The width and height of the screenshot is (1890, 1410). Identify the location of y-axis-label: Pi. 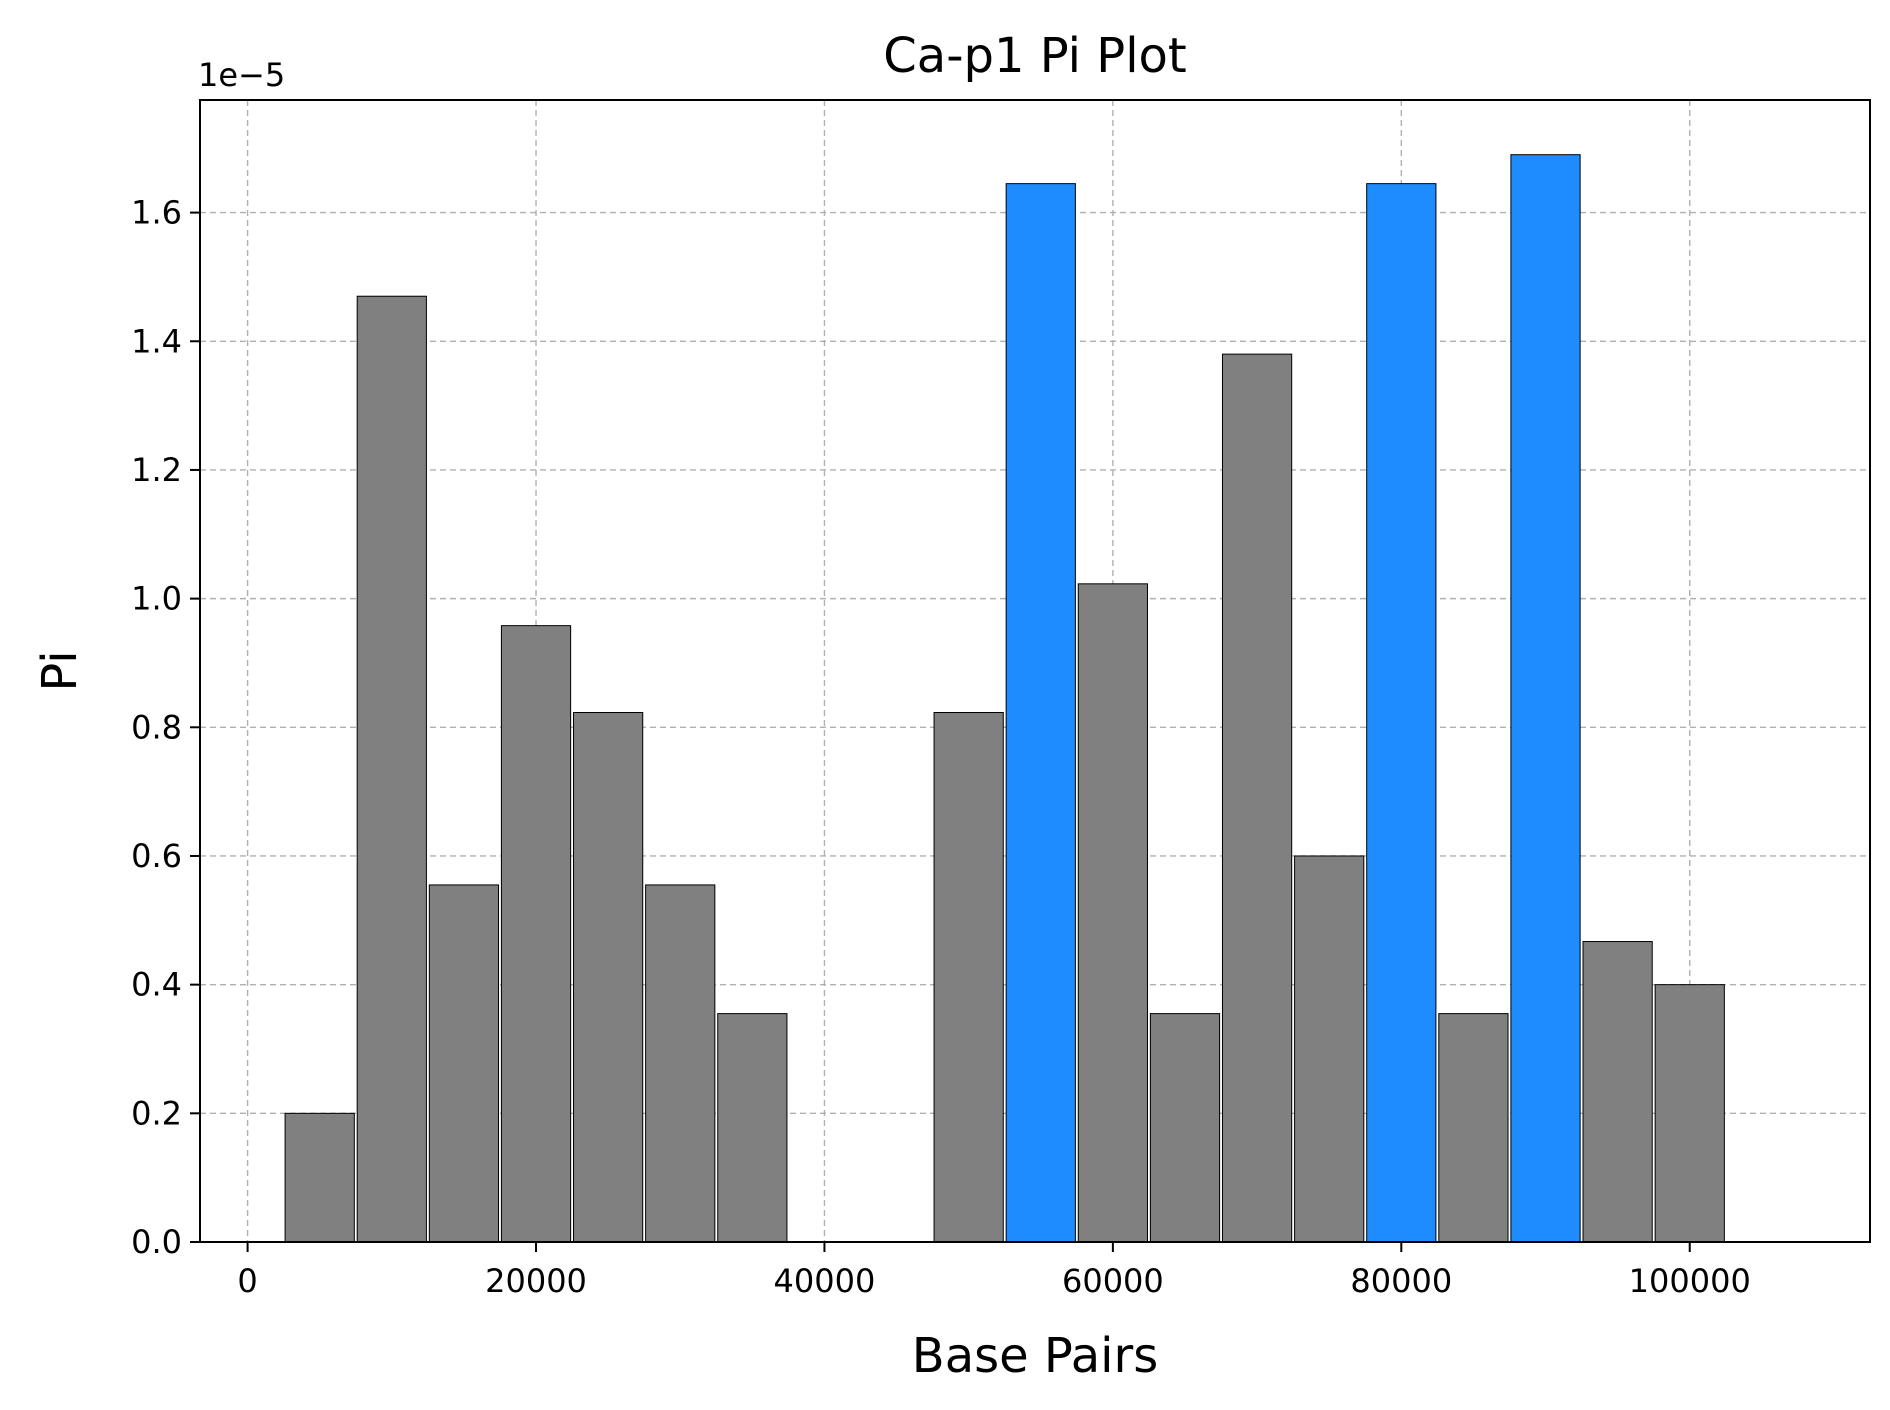
(60, 670).